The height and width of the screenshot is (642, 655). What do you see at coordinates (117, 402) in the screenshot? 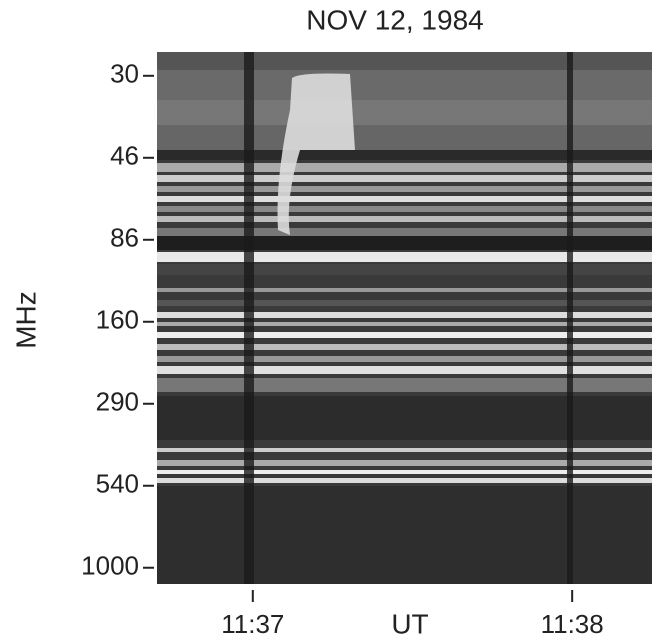
I see `y-tick-label: 290` at bounding box center [117, 402].